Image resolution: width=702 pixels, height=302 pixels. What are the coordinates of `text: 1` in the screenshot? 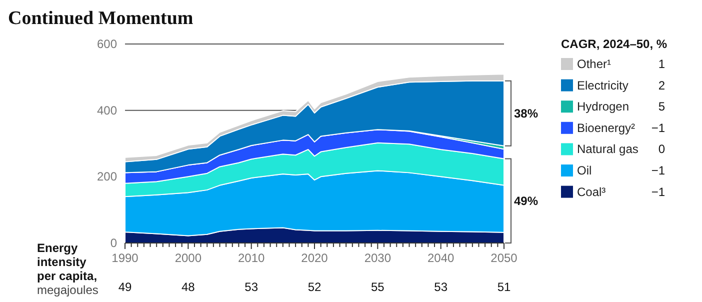 It's located at (662, 64).